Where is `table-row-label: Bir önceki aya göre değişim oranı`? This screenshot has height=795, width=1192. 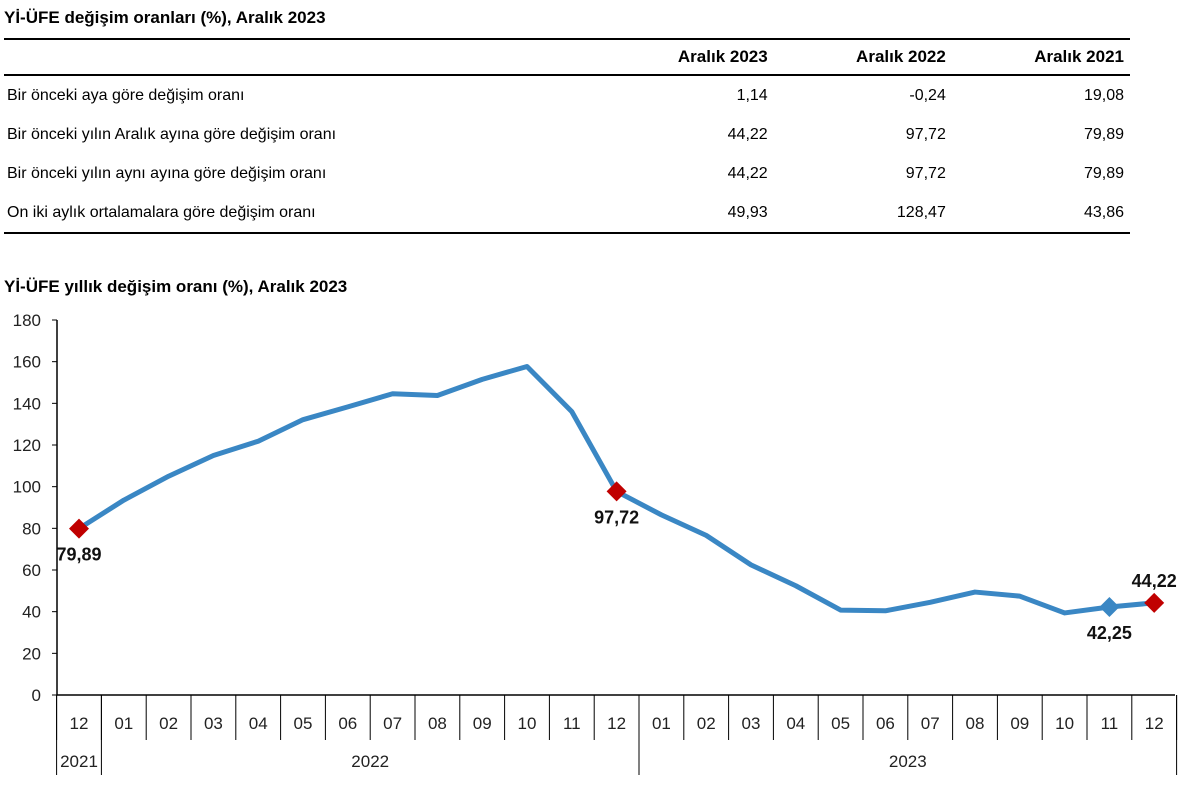
table-row-label: Bir önceki aya göre değişim oranı is located at coordinates (126, 95).